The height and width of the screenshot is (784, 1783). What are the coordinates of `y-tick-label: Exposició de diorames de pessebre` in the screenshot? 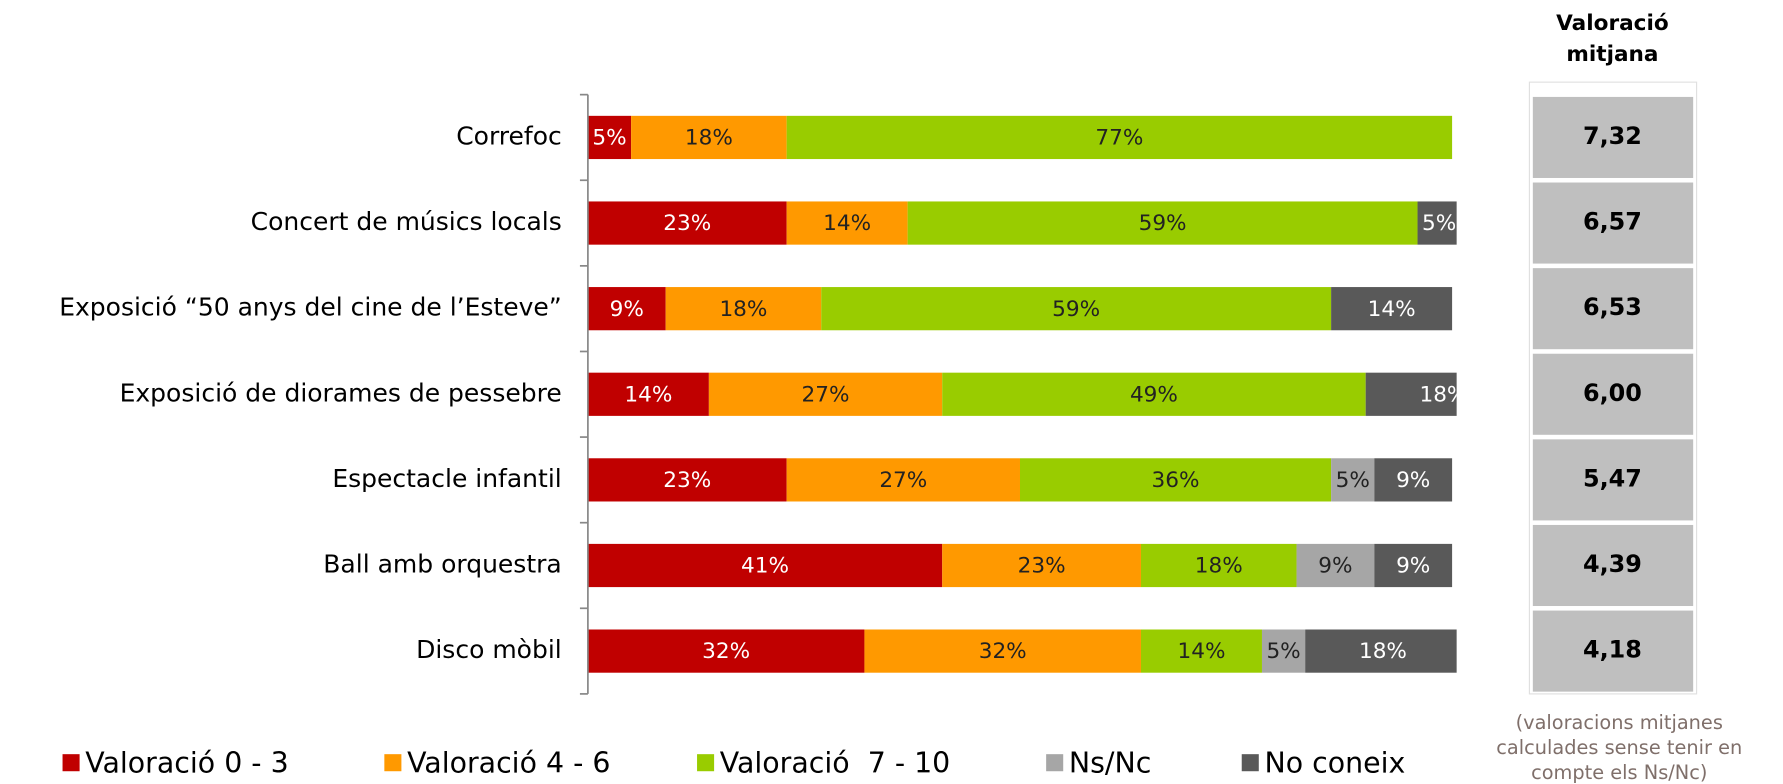 It's located at (341, 392).